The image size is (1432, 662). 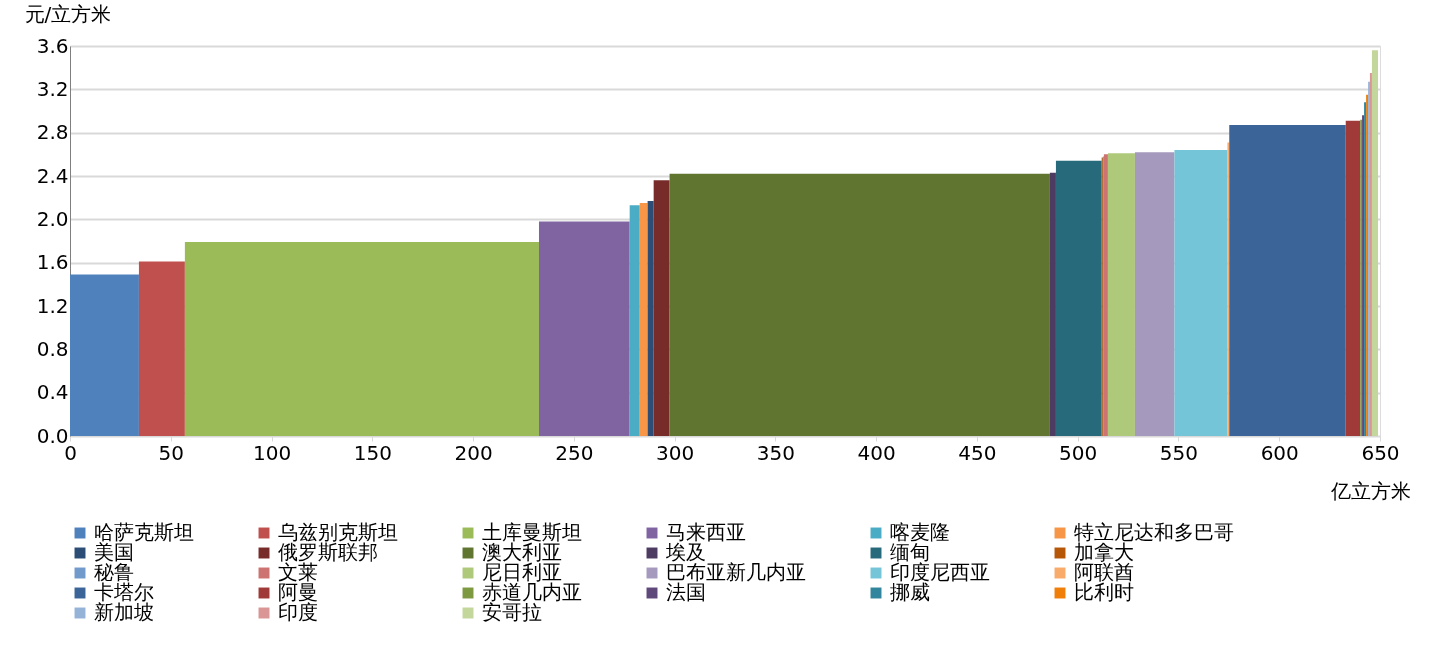 I want to click on x-tick-label: 150, so click(x=372, y=452).